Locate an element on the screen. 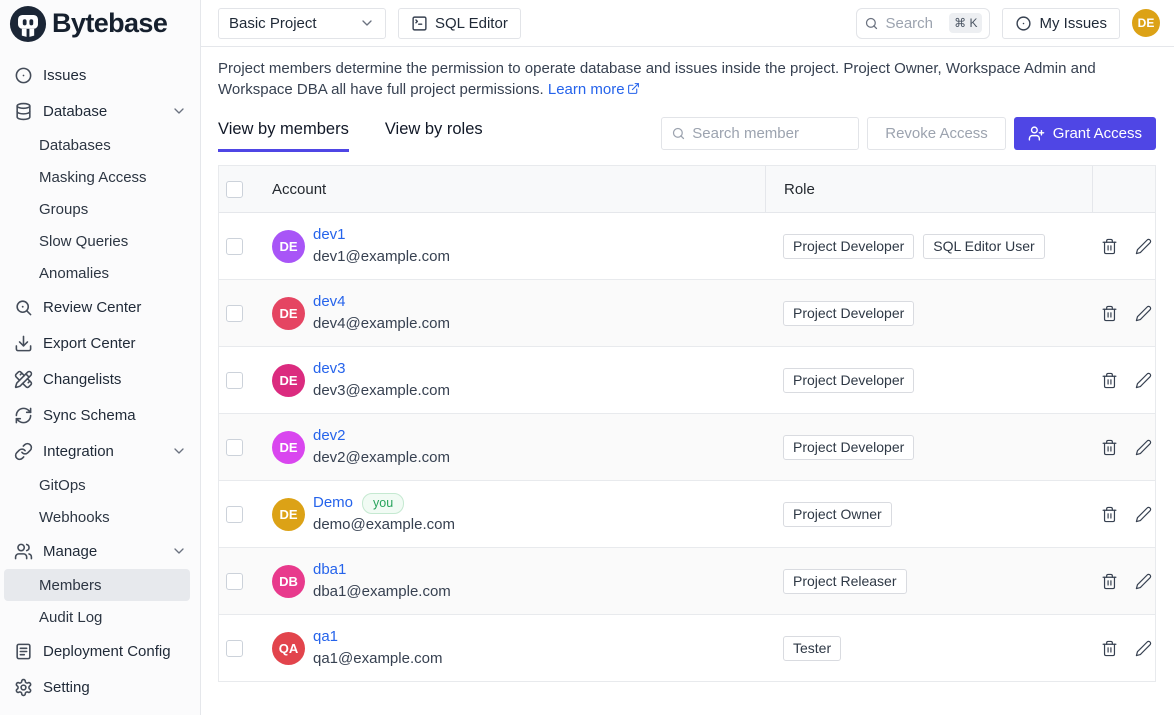 Image resolution: width=1174 pixels, height=715 pixels. user-plus-icon is located at coordinates (1036, 133).